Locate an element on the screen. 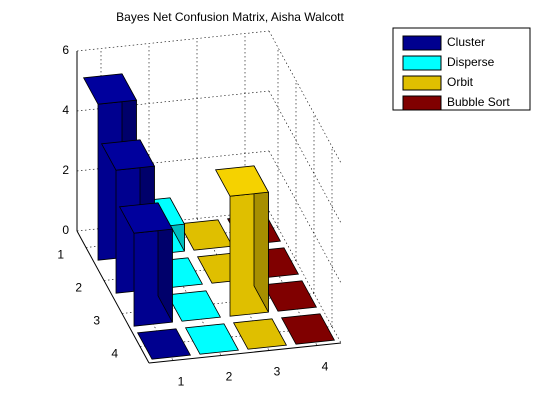  z-tick-label: 4 is located at coordinates (65, 110).